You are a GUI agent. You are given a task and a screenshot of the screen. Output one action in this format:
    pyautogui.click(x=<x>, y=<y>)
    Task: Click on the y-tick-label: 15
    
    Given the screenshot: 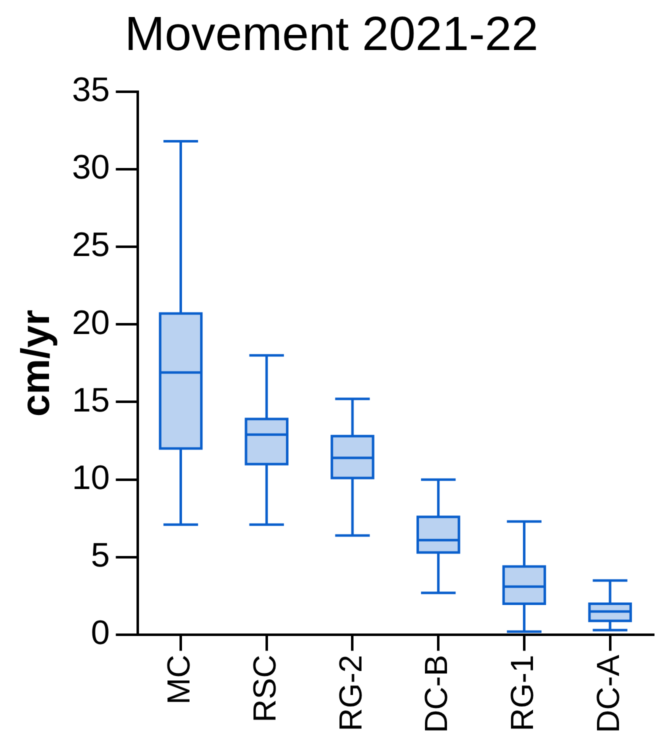 What is the action you would take?
    pyautogui.click(x=91, y=400)
    